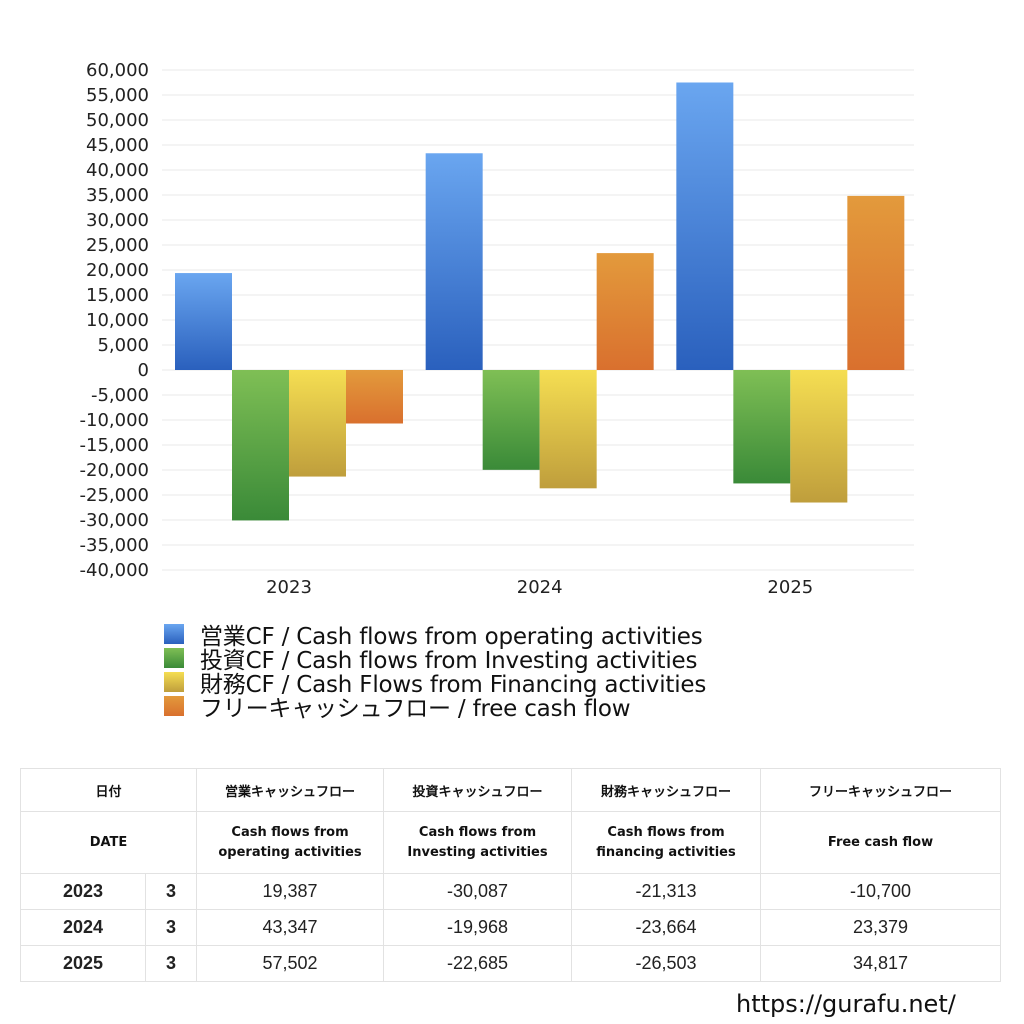 This screenshot has height=1024, width=1024. What do you see at coordinates (174, 634) in the screenshot?
I see `legend-swatch-operating` at bounding box center [174, 634].